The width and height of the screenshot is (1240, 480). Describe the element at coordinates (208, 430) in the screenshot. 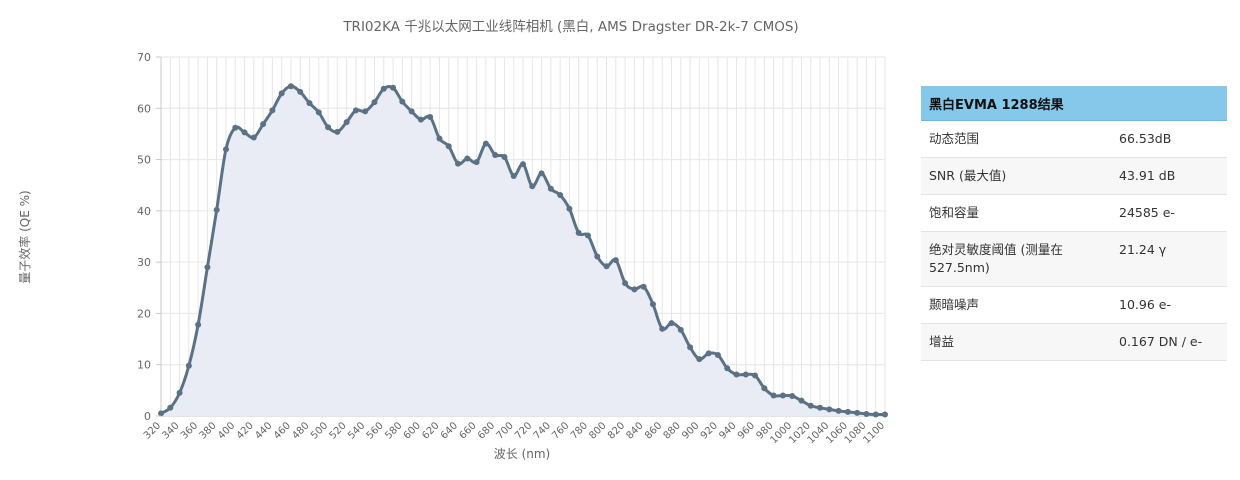

I see `x-tick-label: 380` at that location.